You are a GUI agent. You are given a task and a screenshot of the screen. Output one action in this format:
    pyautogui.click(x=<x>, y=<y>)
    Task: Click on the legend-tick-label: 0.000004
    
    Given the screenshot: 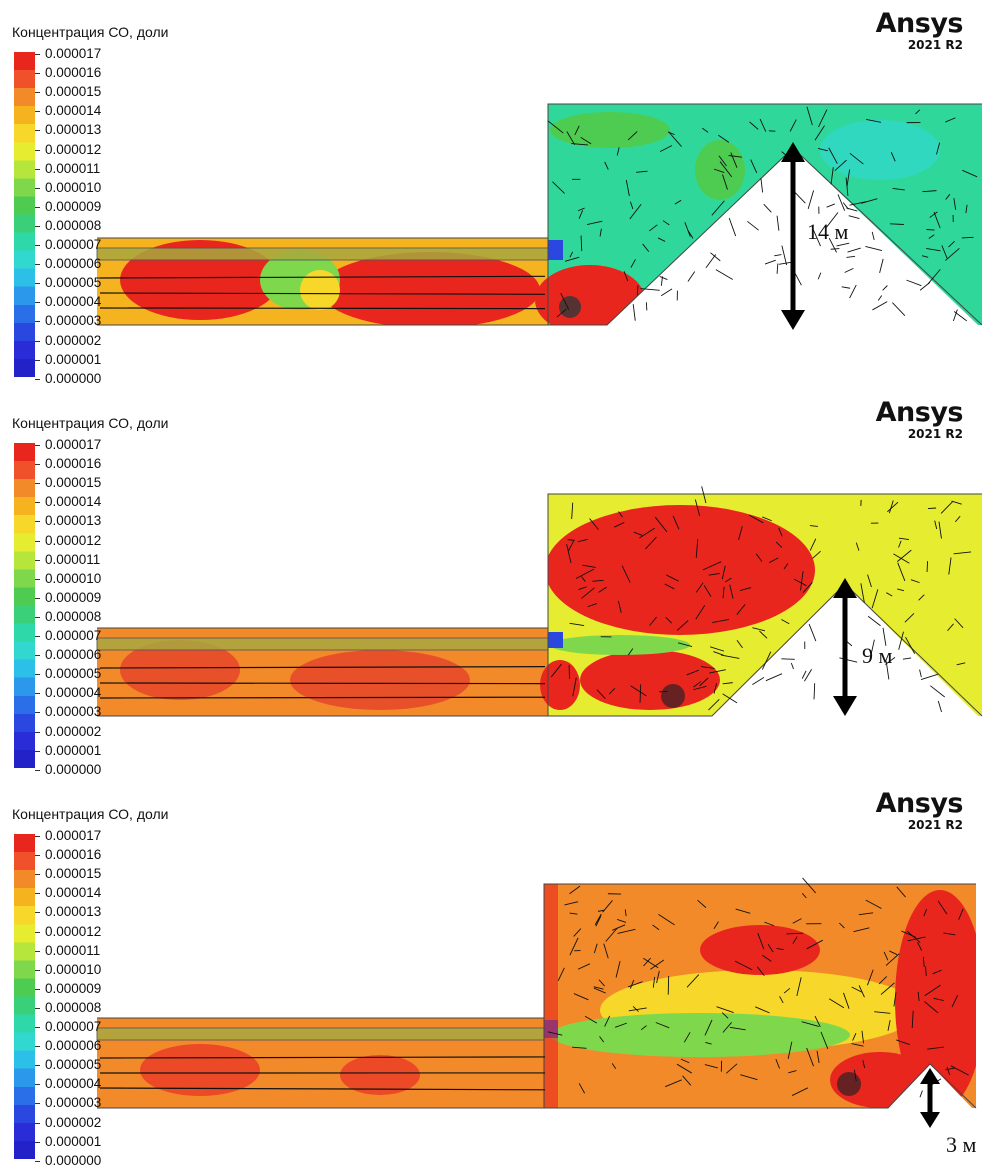 What is the action you would take?
    pyautogui.click(x=73, y=693)
    